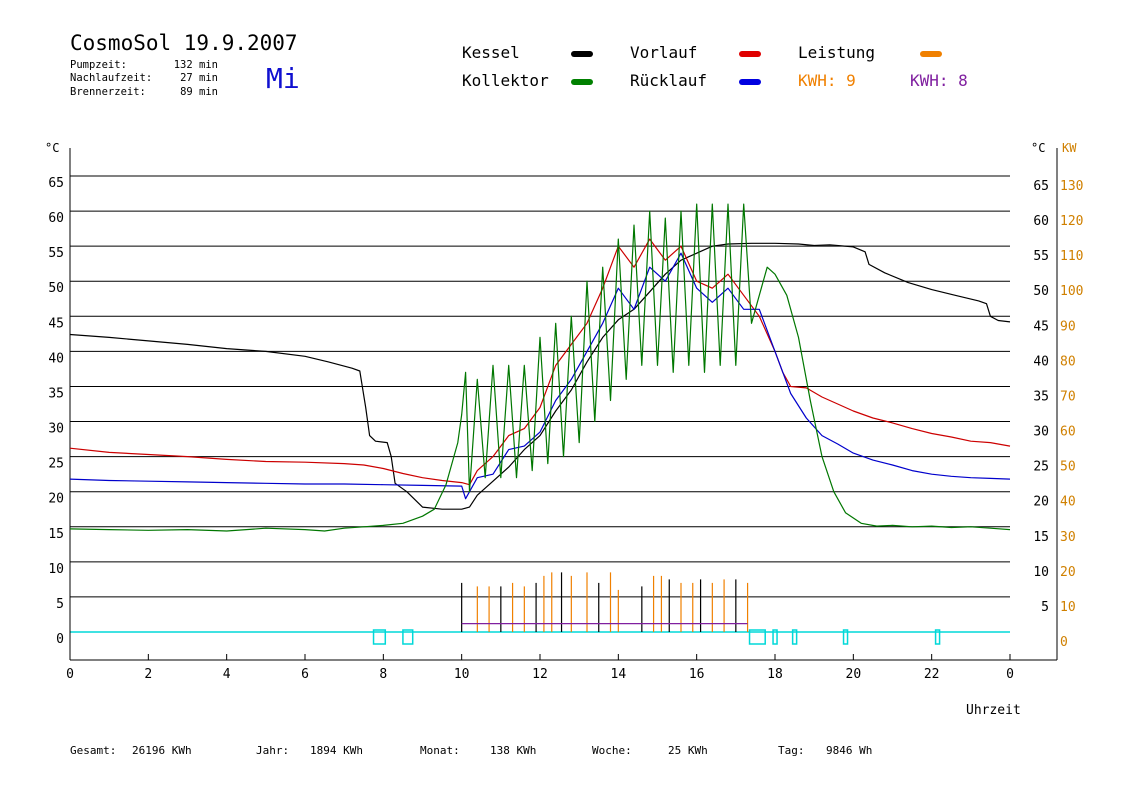  What do you see at coordinates (605, 602) in the screenshot?
I see `leistung-bars` at bounding box center [605, 602].